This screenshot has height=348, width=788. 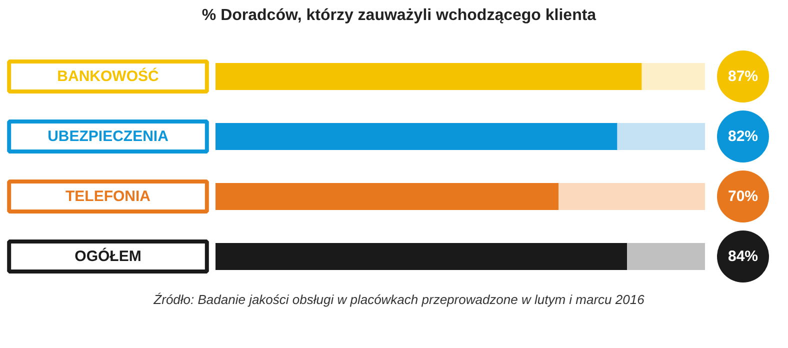 I want to click on chart-title: % Doradców, którzy zauważyli wchodzącego klienta, so click(x=399, y=16).